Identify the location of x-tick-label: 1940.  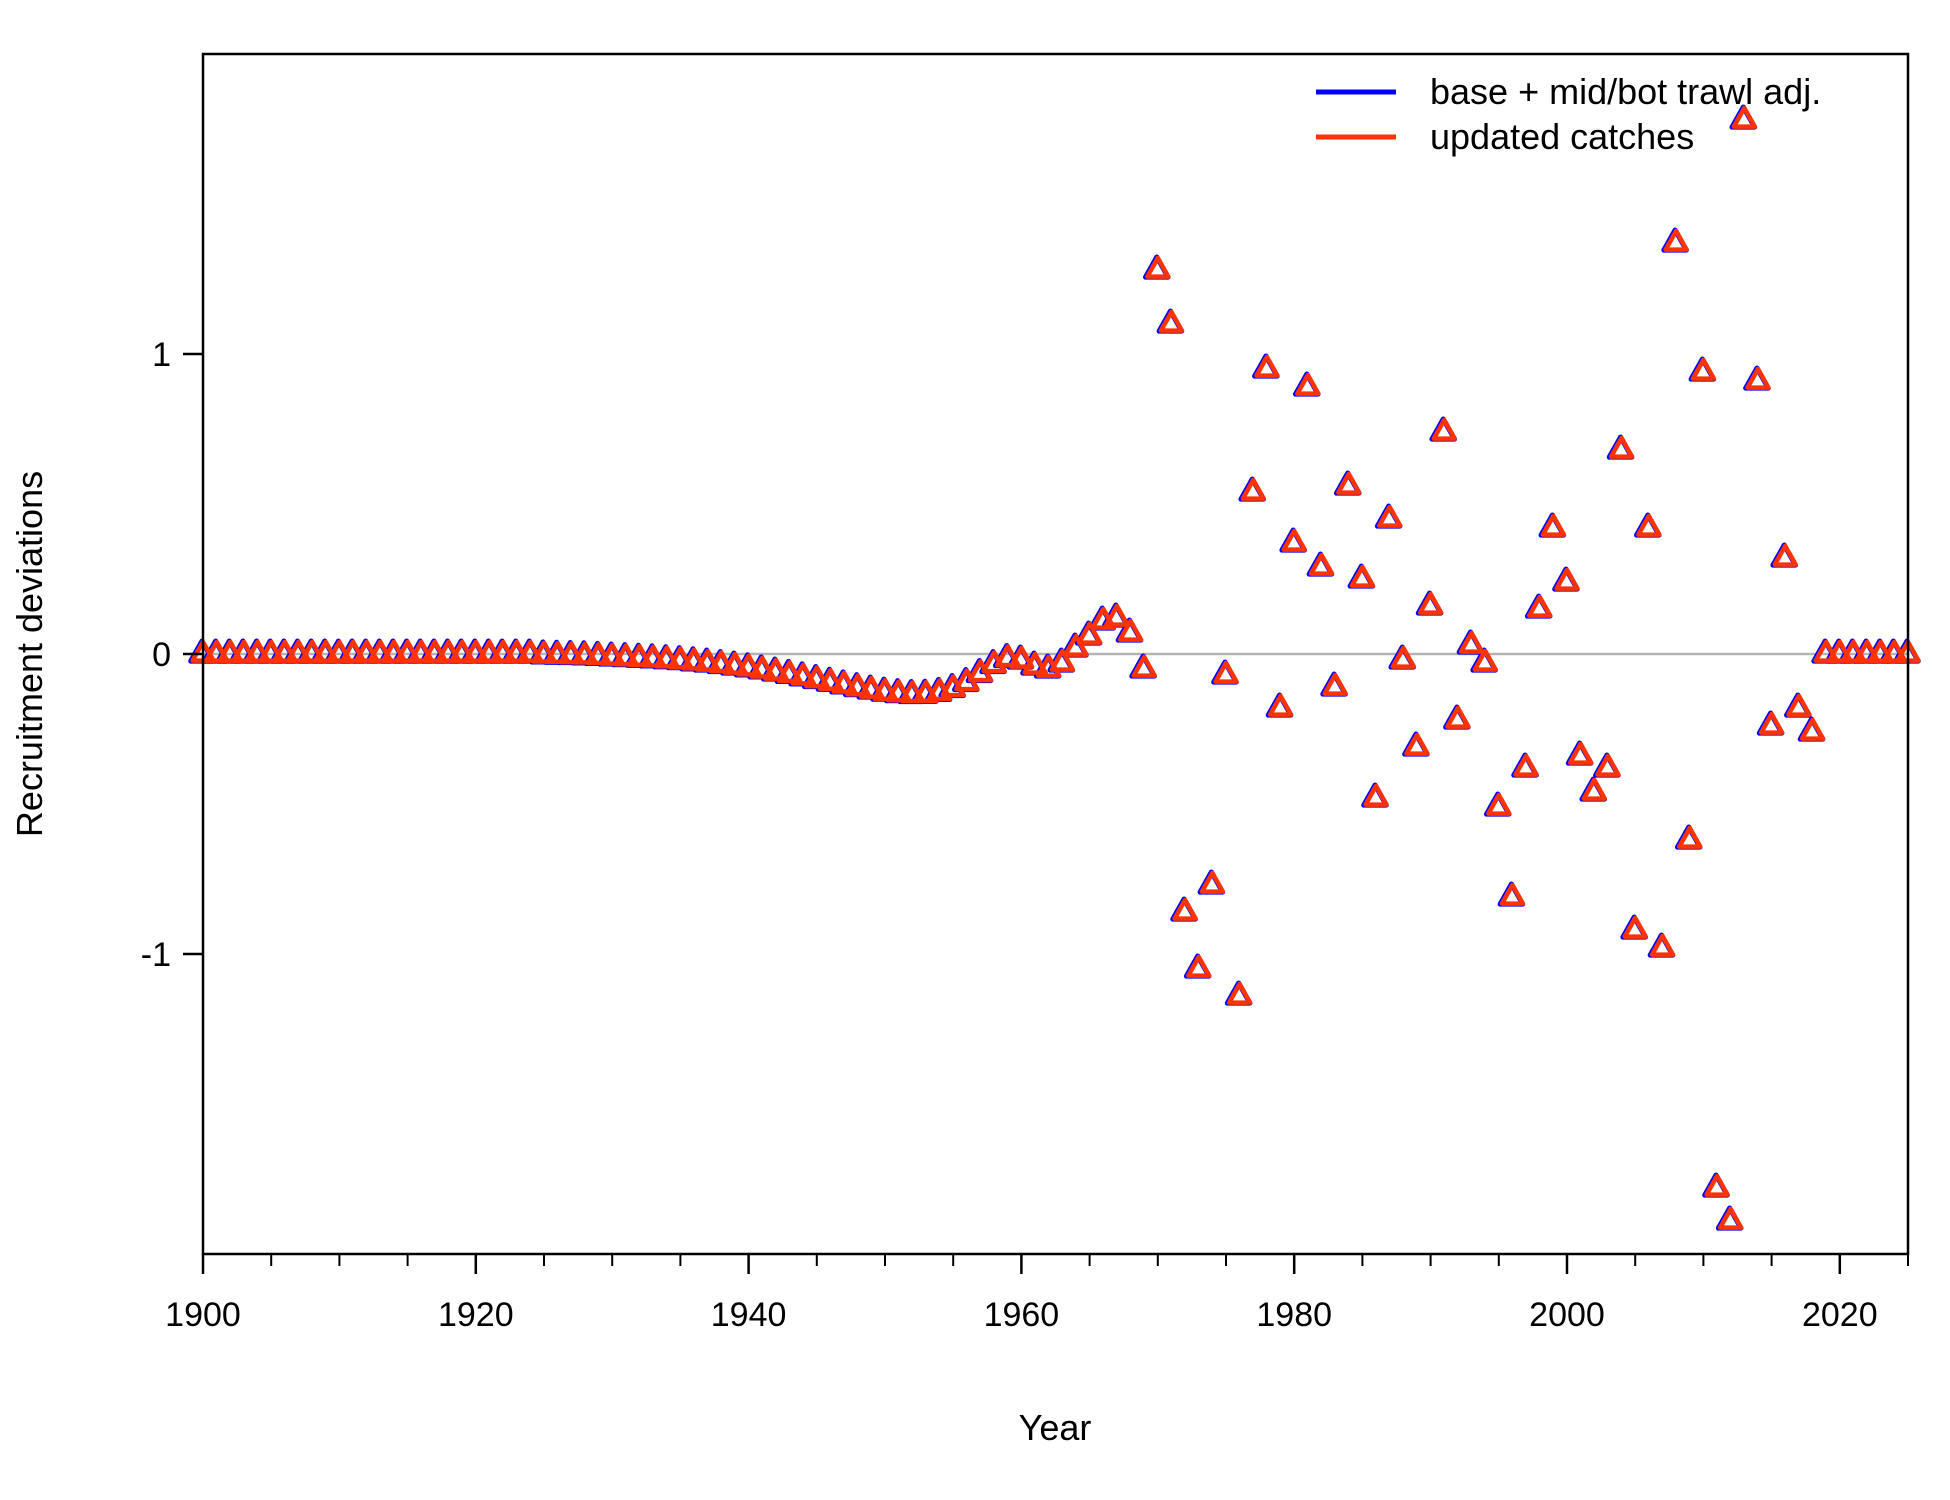
(749, 1315).